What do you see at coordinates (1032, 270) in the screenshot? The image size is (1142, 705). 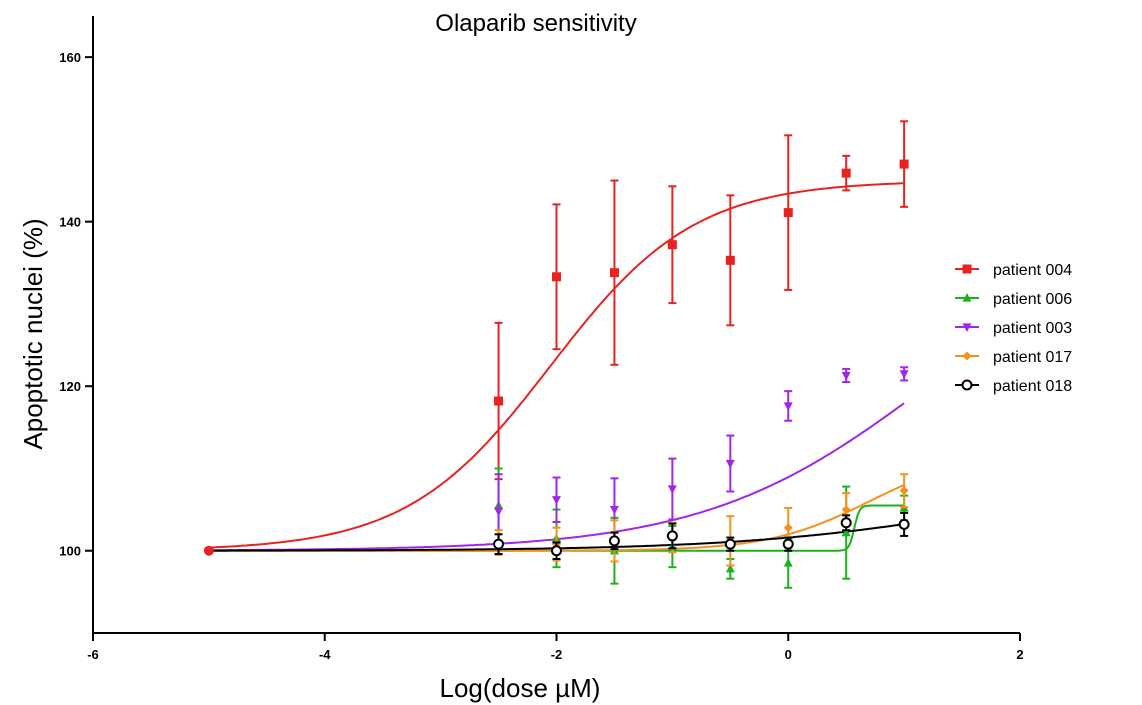 I see `legend-label: patient 004` at bounding box center [1032, 270].